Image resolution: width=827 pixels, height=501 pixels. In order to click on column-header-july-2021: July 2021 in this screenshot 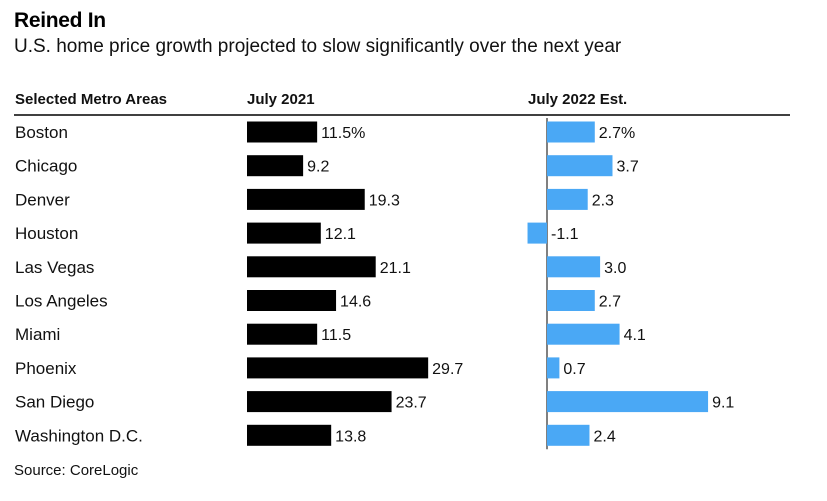, I will do `click(281, 99)`.